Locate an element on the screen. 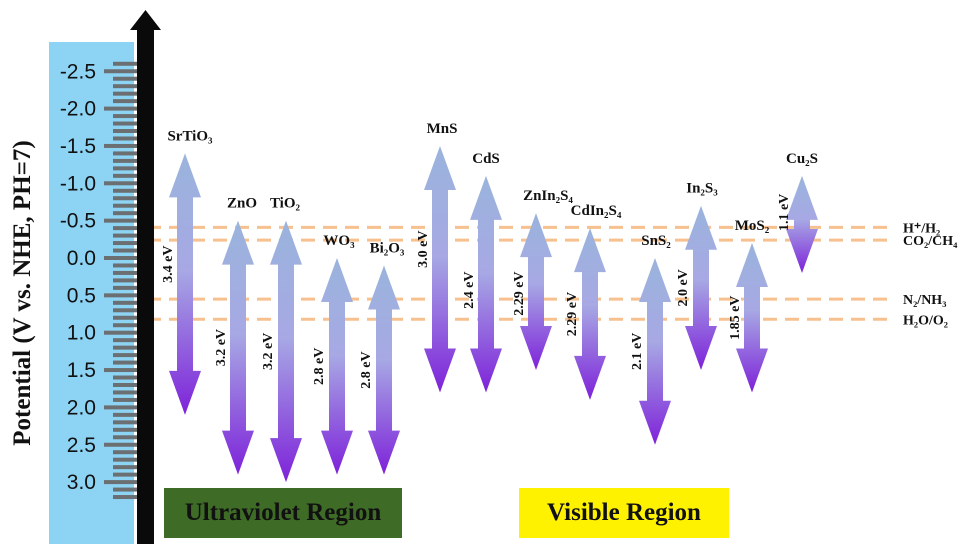 Image resolution: width=973 pixels, height=544 pixels. band-gap-label: 2.4 eV is located at coordinates (469, 289).